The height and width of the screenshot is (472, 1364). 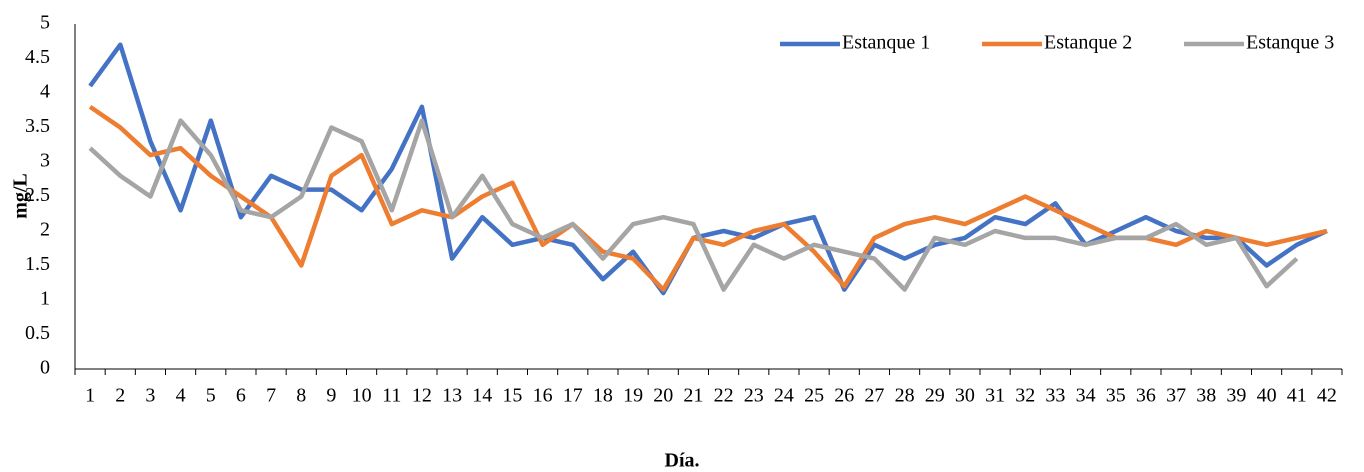 I want to click on x-tick-label: 32, so click(x=1025, y=396).